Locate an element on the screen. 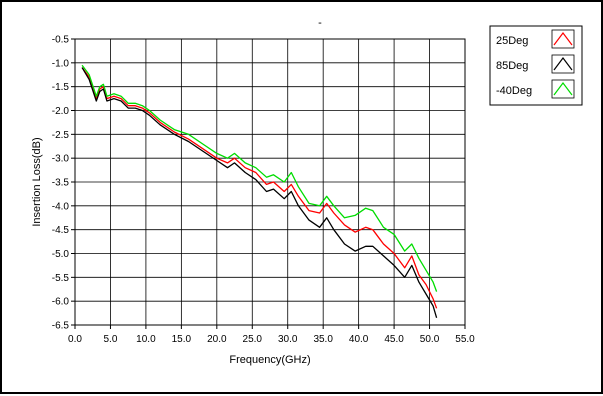  y-axis-label: Insertion Loss(dB) is located at coordinates (37, 181).